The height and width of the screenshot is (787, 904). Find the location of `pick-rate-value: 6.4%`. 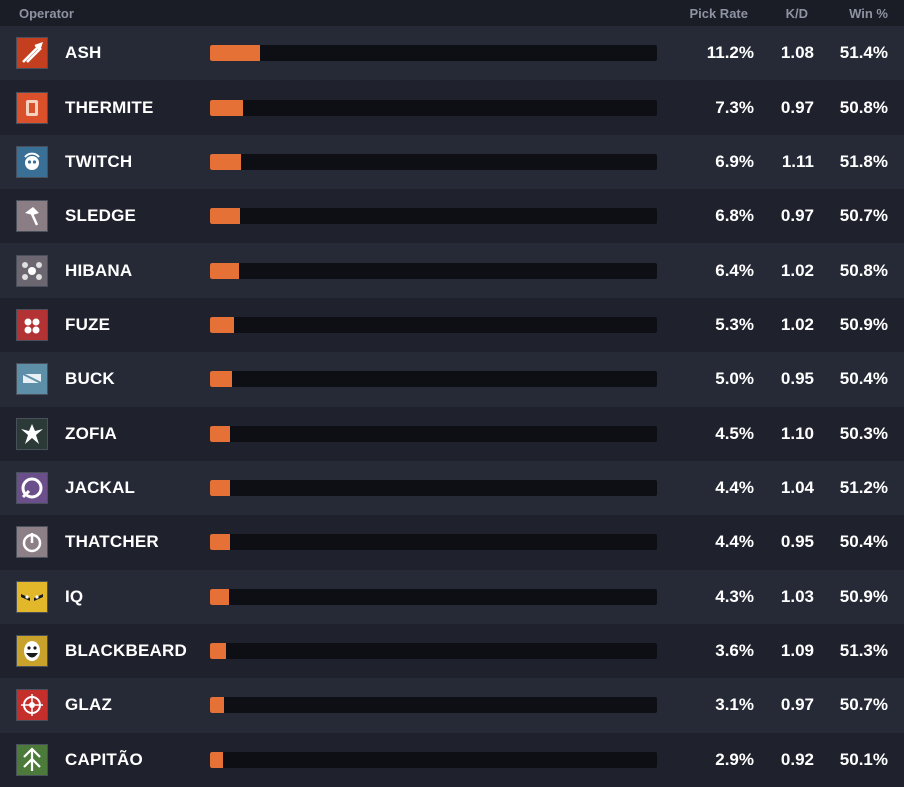

pick-rate-value: 6.4% is located at coordinates (734, 270).